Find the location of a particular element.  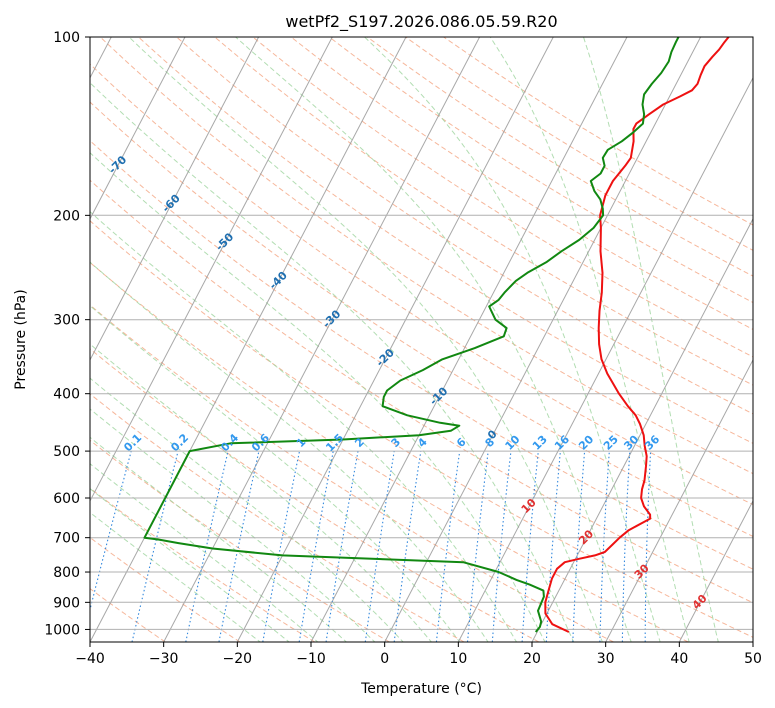

y-tick-label: 600 is located at coordinates (66, 499).